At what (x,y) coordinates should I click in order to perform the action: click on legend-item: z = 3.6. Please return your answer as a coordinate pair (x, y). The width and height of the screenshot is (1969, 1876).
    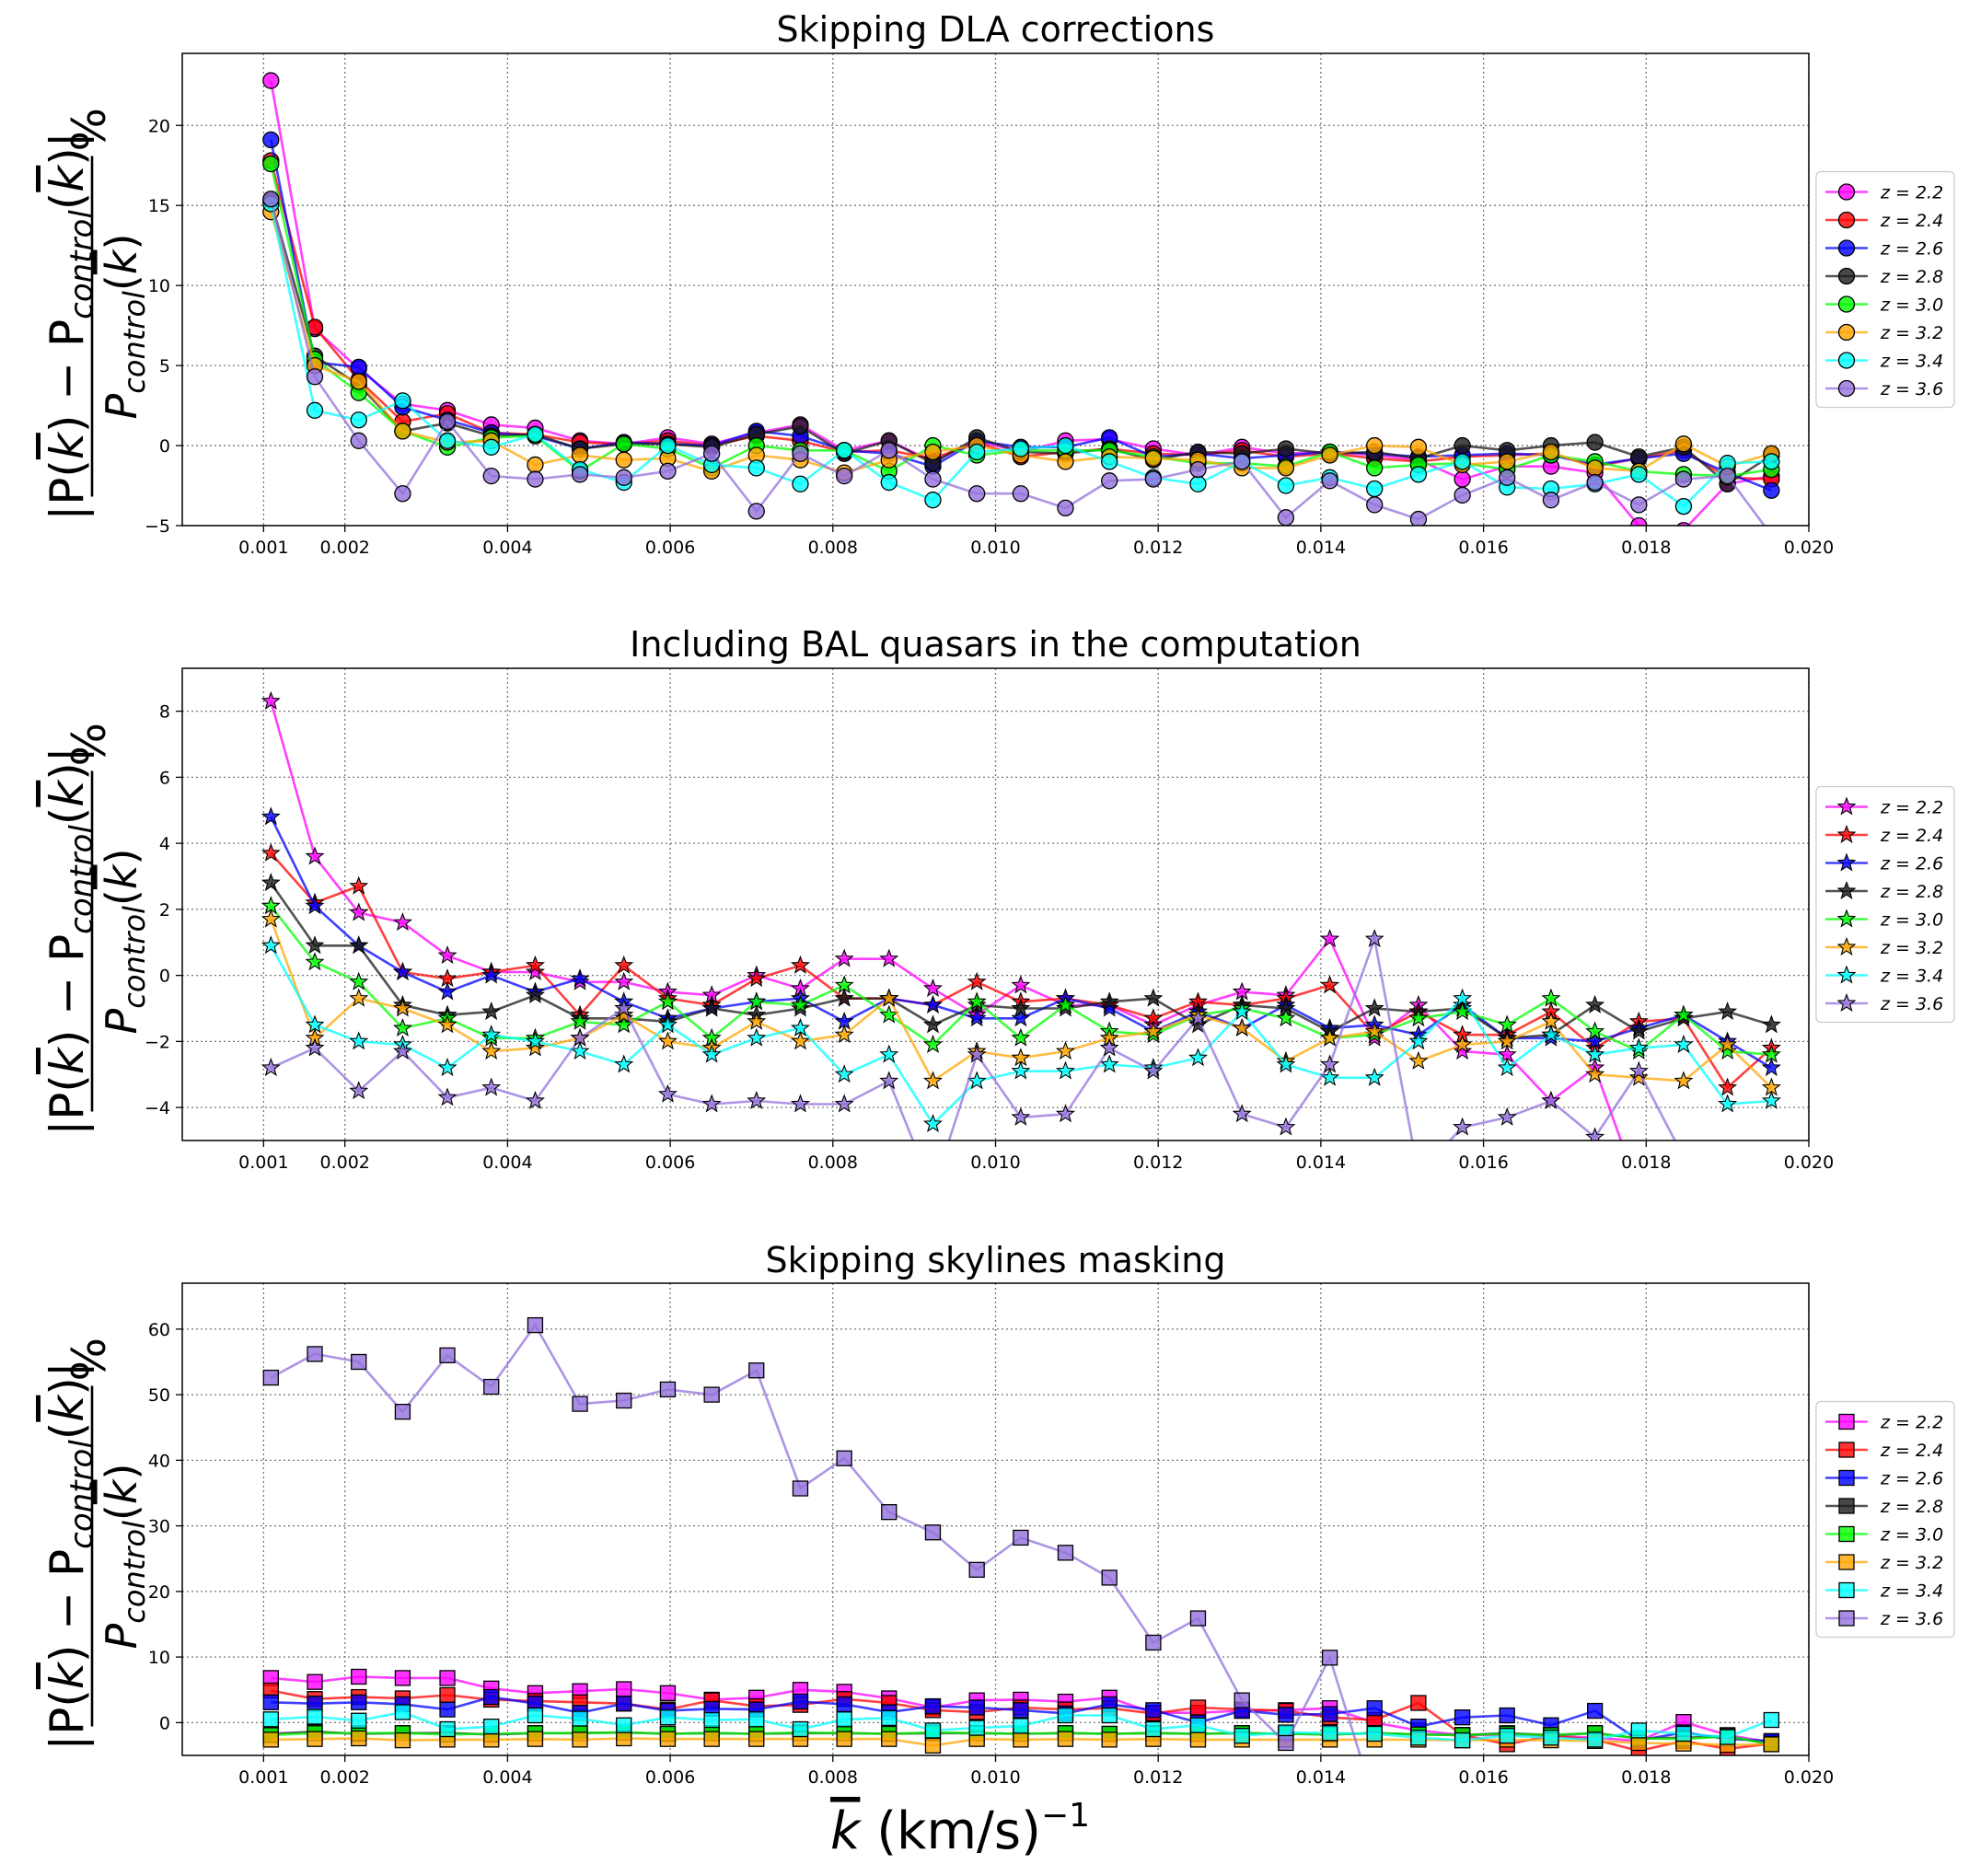
    Looking at the image, I should click on (1884, 1619).